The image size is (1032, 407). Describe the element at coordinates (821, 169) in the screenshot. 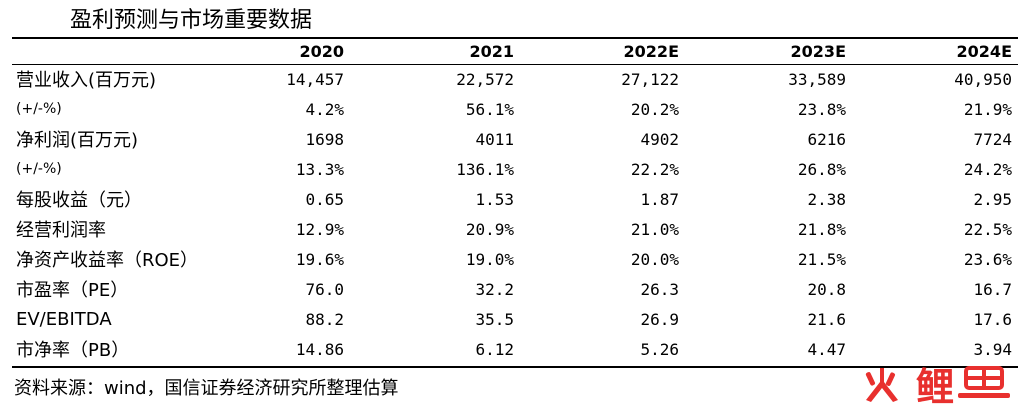

I see `value-cell: 26.8%` at that location.